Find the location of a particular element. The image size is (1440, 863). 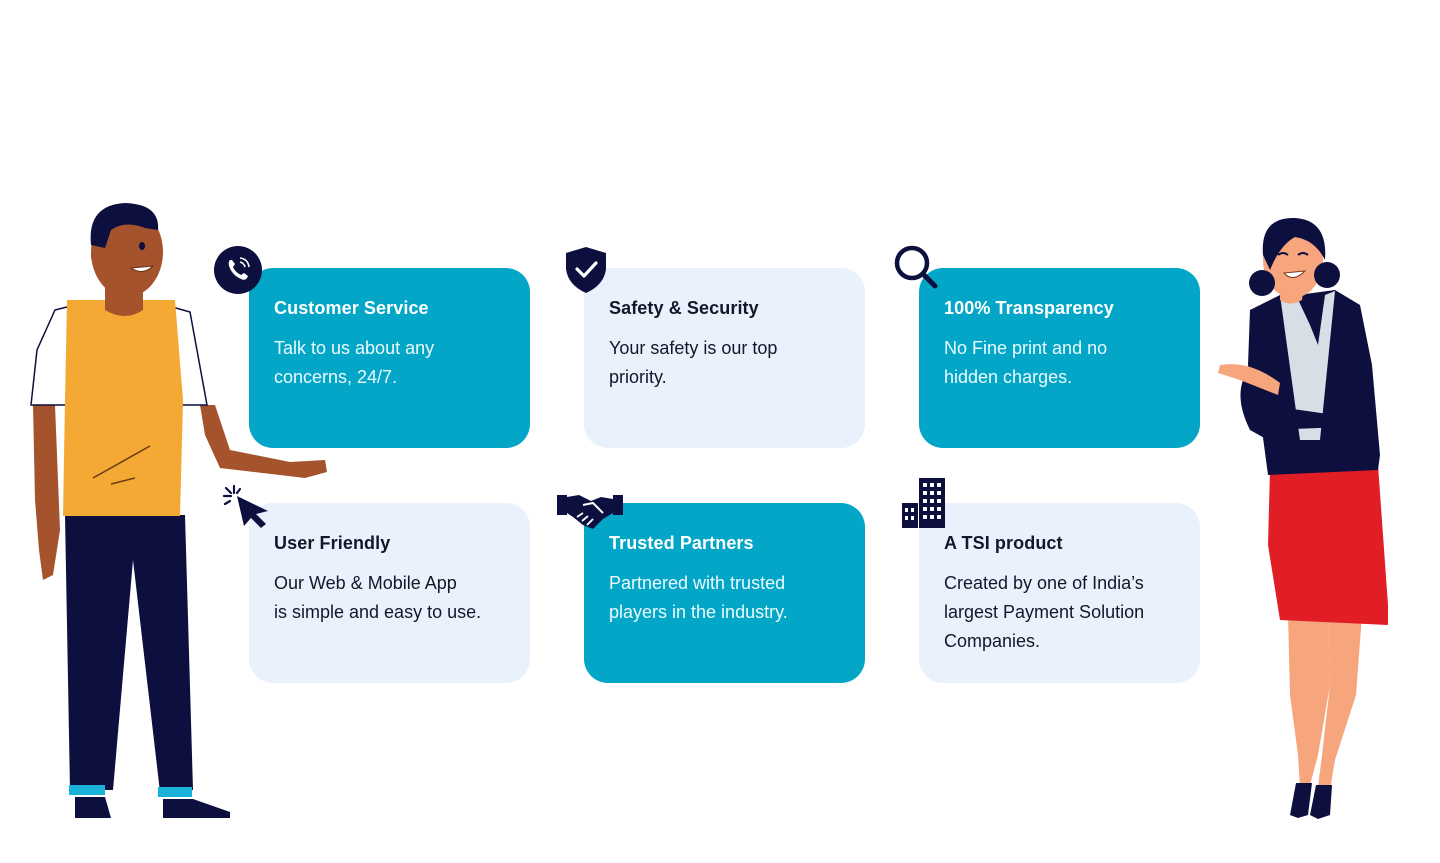

card-title: Trusted Partners is located at coordinates (681, 543).